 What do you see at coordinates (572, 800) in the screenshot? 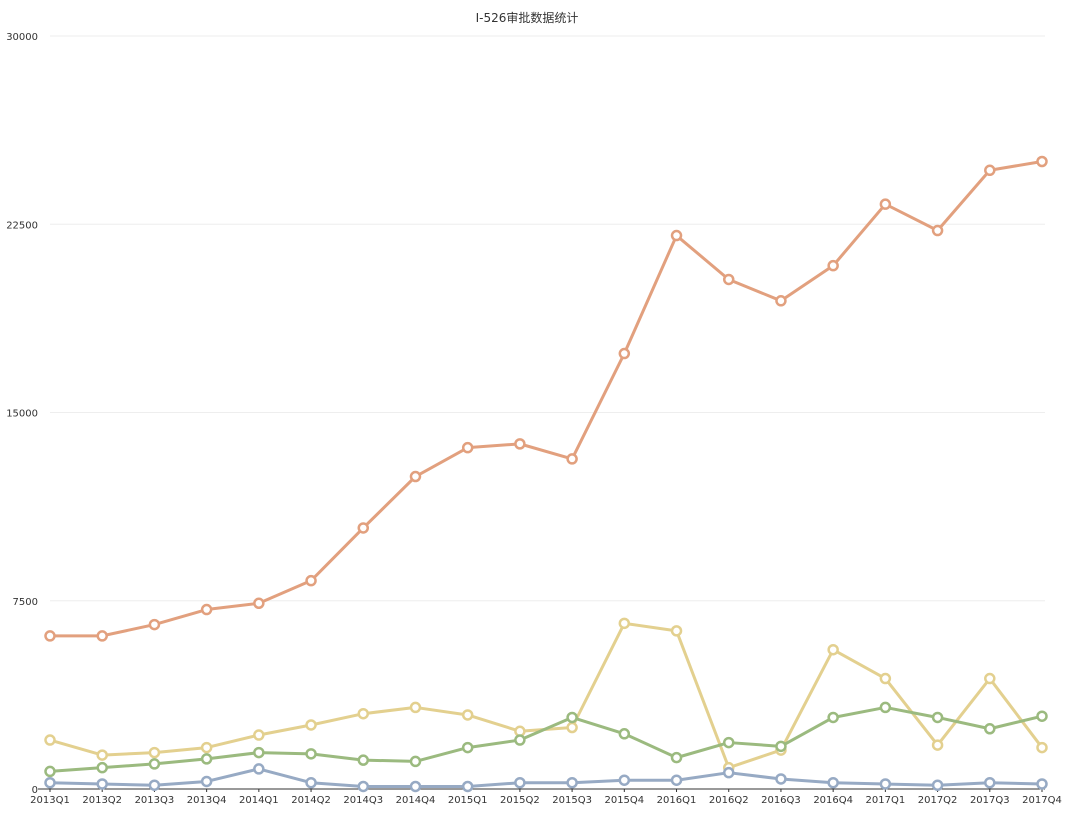
I see `x-tick-label: 2015Q3` at bounding box center [572, 800].